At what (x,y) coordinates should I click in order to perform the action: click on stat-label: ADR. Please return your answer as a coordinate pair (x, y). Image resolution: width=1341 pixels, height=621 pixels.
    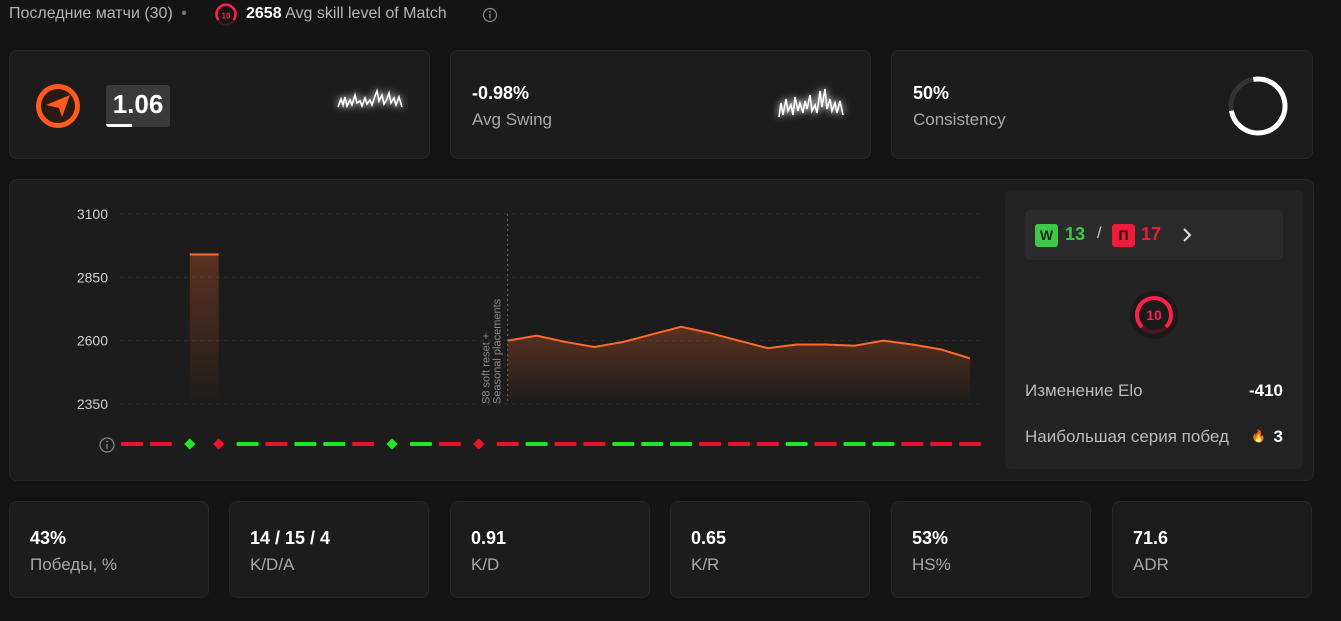
    Looking at the image, I should click on (1151, 564).